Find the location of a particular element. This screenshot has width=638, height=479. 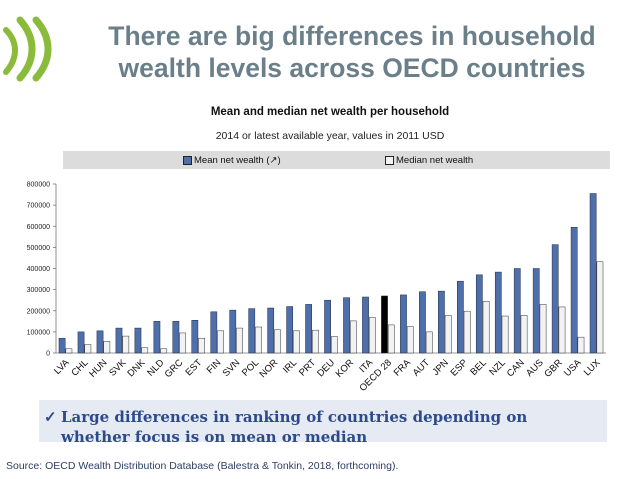

legend-item-mean: Mean net wealth (↗) is located at coordinates (232, 160).